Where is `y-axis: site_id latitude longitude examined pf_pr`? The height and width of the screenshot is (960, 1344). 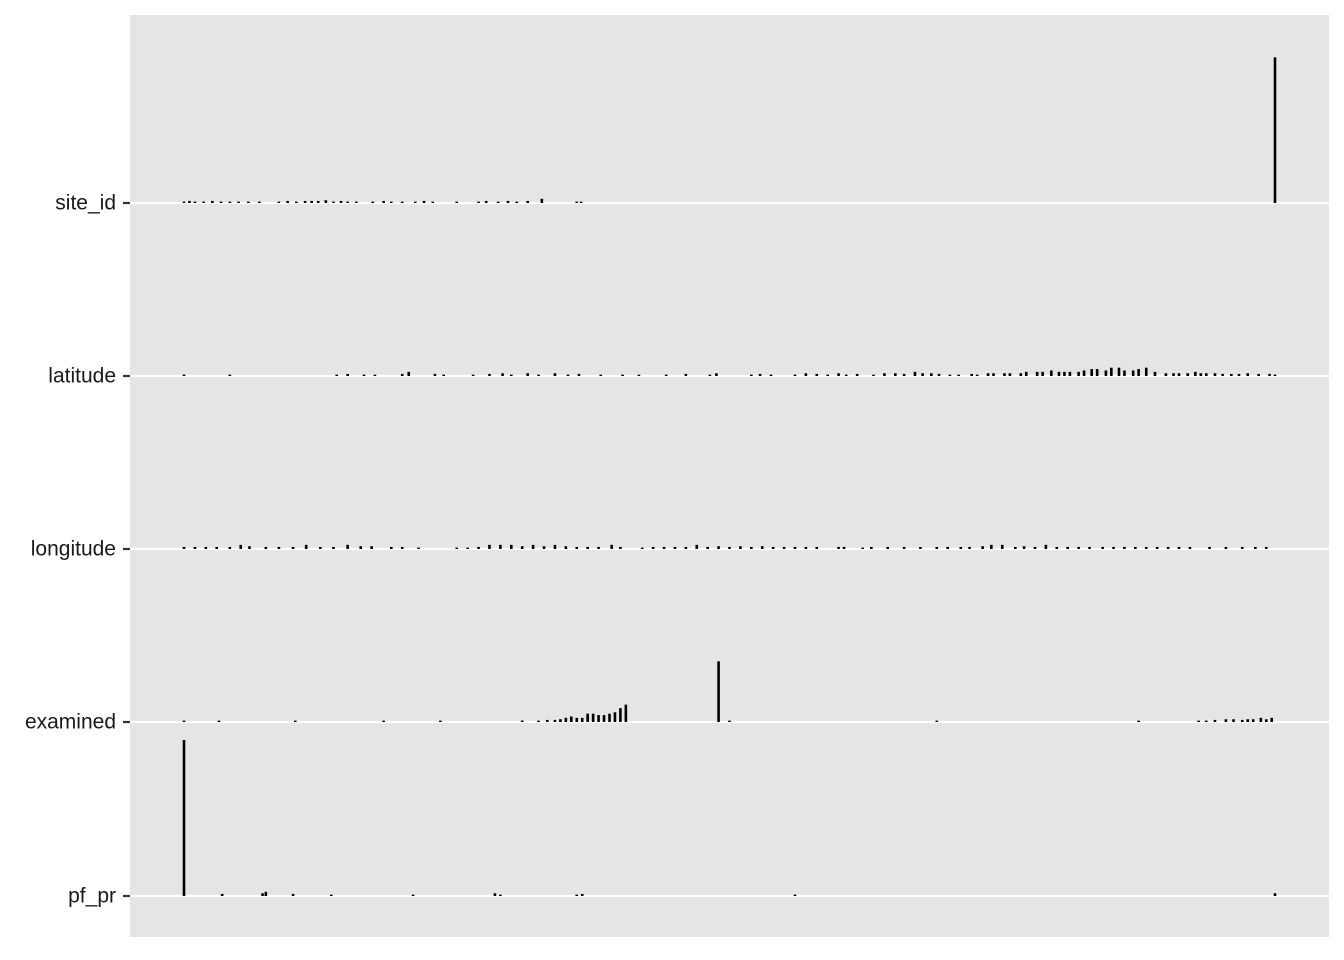 y-axis: site_id latitude longitude examined pf_pr is located at coordinates (77, 550).